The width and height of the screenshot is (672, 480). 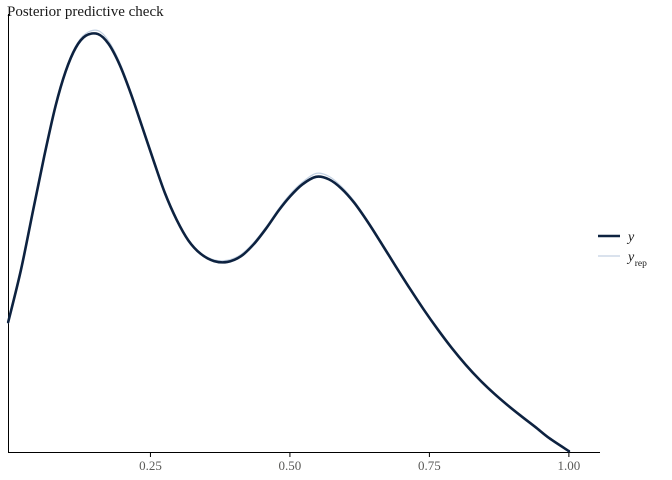 What do you see at coordinates (429, 465) in the screenshot?
I see `x-tick-label: 0.75` at bounding box center [429, 465].